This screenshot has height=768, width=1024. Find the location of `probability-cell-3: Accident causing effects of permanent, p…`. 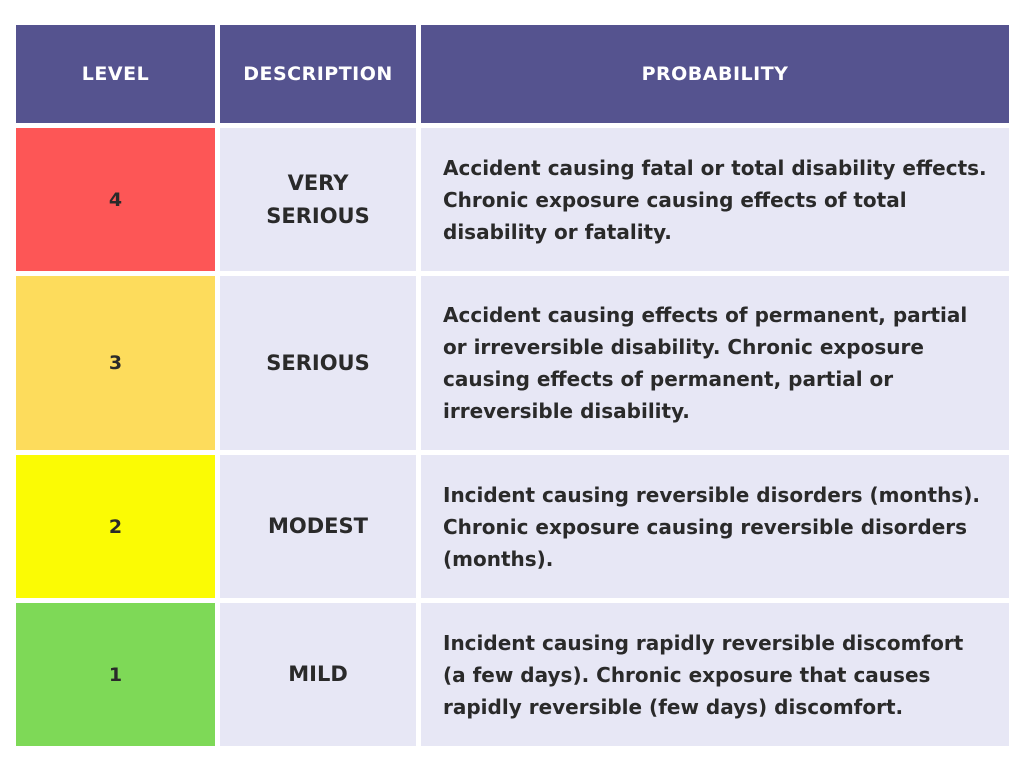

probability-cell-3: Accident causing effects of permanent, p… is located at coordinates (715, 363).